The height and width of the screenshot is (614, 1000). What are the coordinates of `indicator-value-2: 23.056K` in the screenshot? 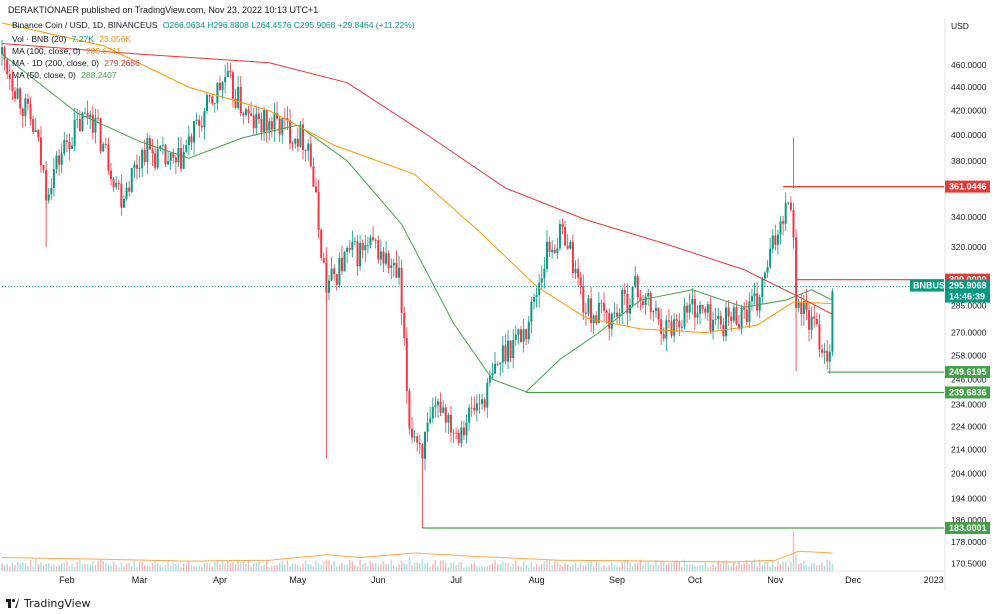 It's located at (115, 39).